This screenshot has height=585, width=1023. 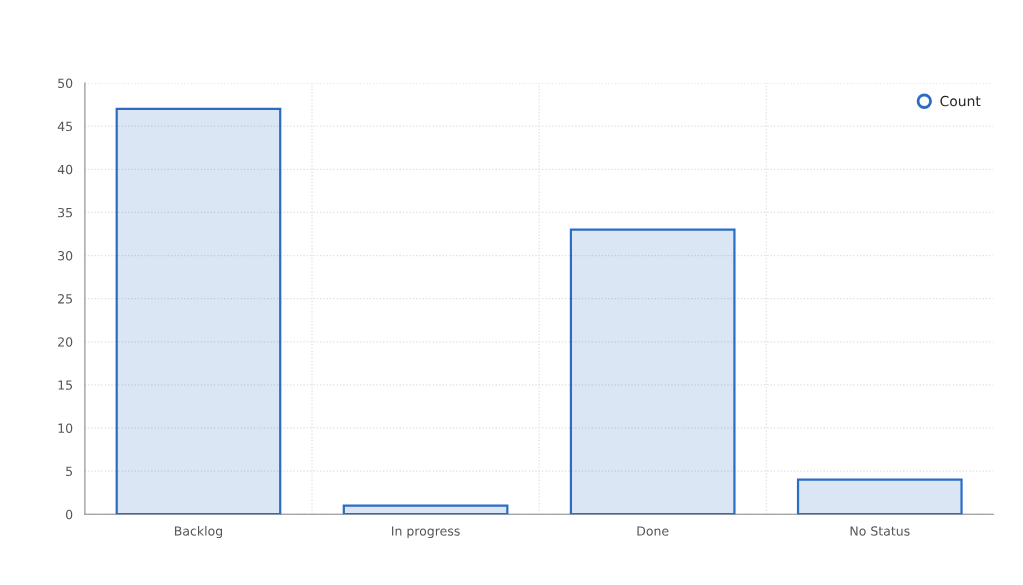 I want to click on y-tick-label: 25, so click(x=65, y=299).